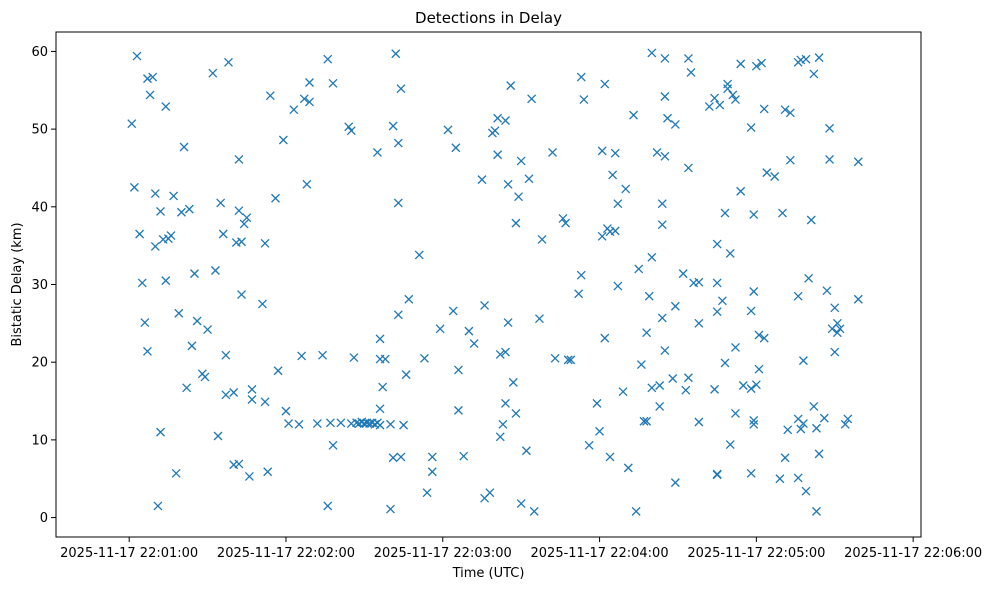 This screenshot has height=590, width=988. What do you see at coordinates (39, 52) in the screenshot?
I see `y-tick-label: 60` at bounding box center [39, 52].